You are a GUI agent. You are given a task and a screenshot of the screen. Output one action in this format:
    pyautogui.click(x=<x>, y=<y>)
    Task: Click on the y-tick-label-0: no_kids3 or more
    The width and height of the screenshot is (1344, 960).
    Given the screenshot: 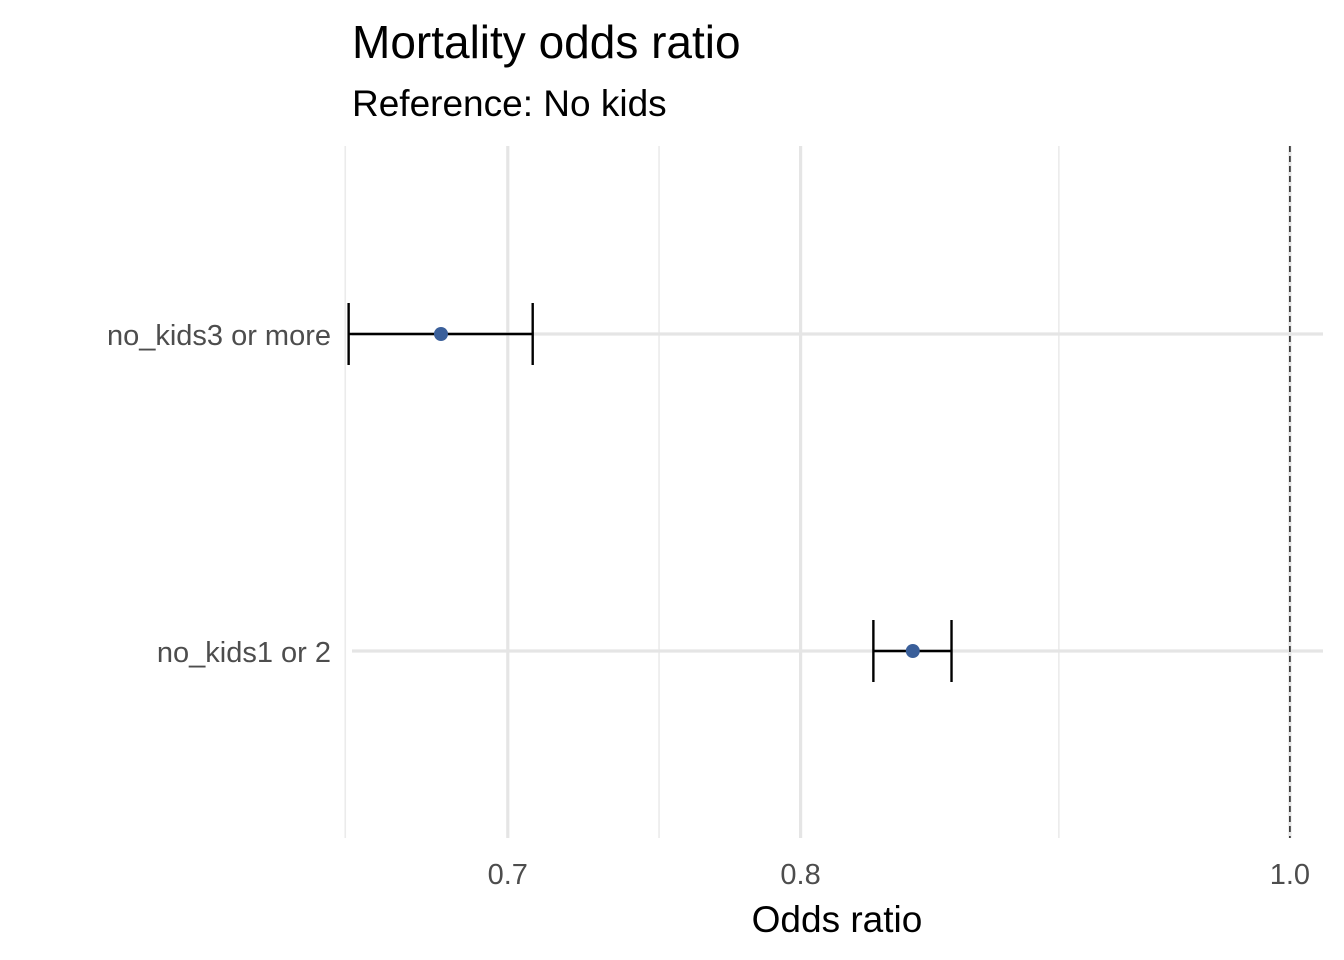 What is the action you would take?
    pyautogui.click(x=219, y=336)
    